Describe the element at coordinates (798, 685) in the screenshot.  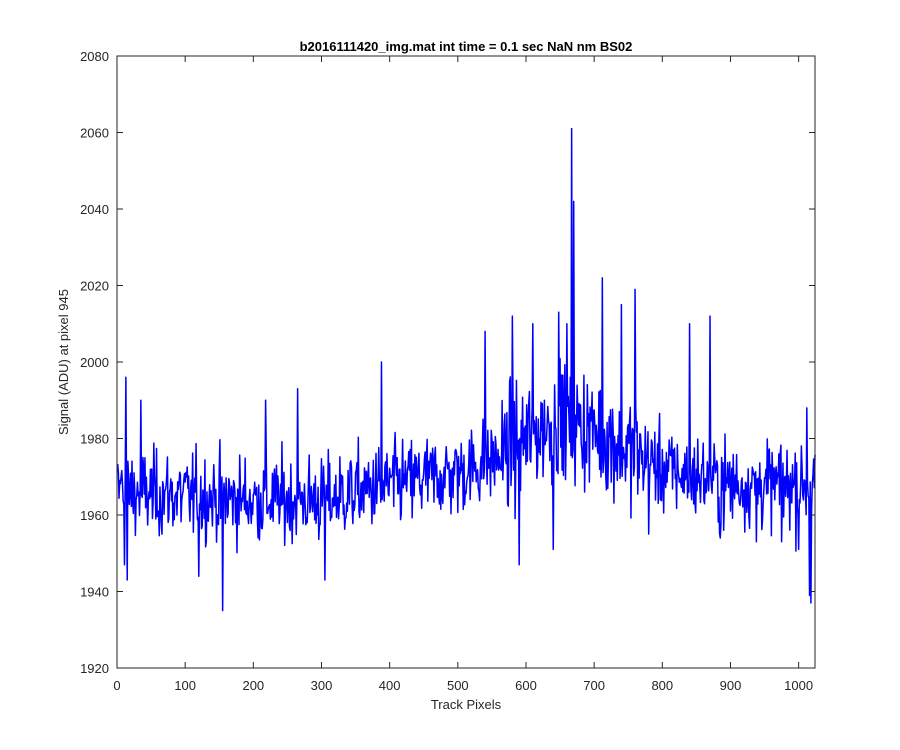
I see `x-tick-label: 1000` at that location.